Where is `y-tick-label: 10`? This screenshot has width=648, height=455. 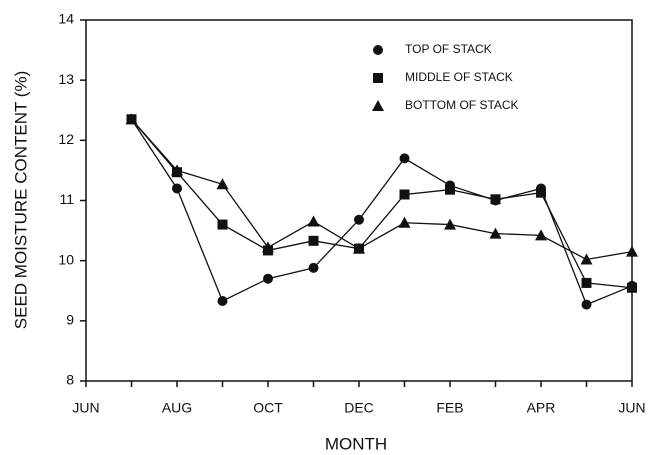 y-tick-label: 10 is located at coordinates (66, 259).